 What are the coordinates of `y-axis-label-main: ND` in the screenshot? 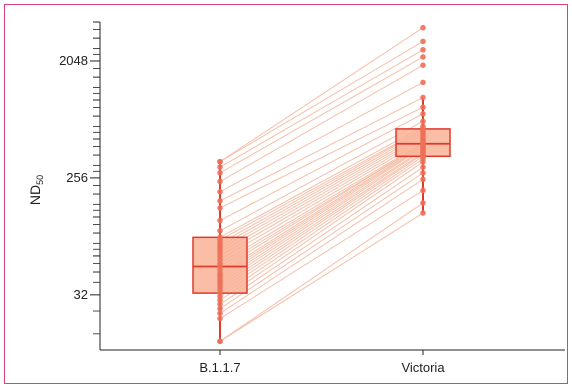 It's located at (35, 195).